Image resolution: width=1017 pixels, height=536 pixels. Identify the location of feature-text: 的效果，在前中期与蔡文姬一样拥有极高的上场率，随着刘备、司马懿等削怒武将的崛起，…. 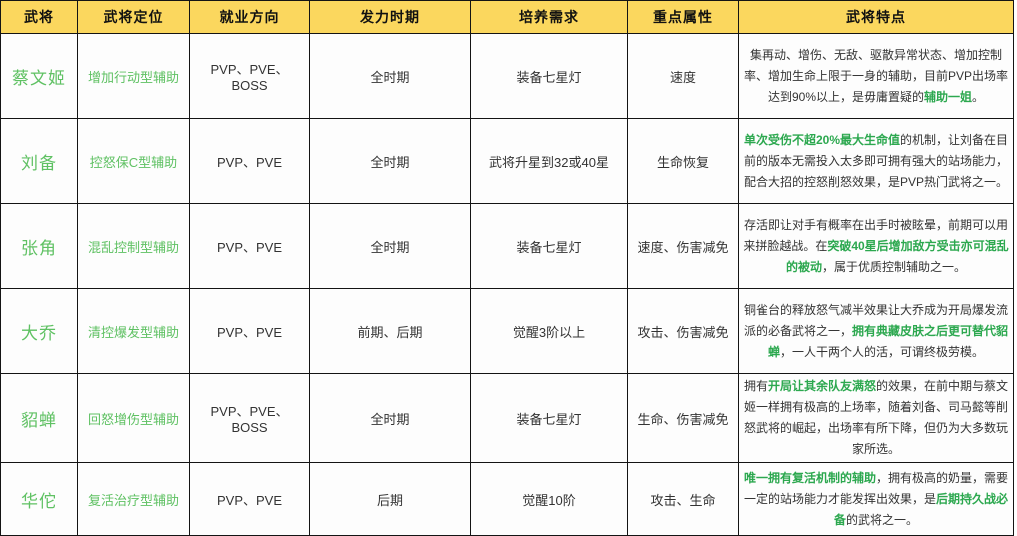
(876, 417).